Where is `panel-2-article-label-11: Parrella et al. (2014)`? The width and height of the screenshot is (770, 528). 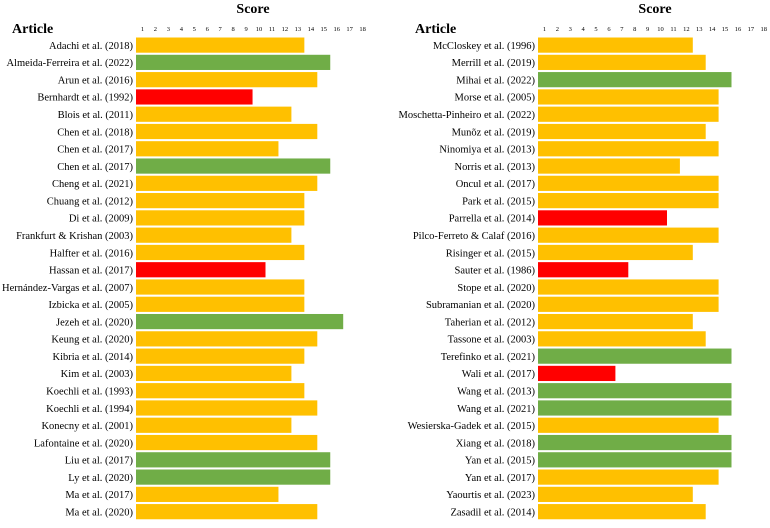
panel-2-article-label-11: Parrella et al. (2014) is located at coordinates (492, 219).